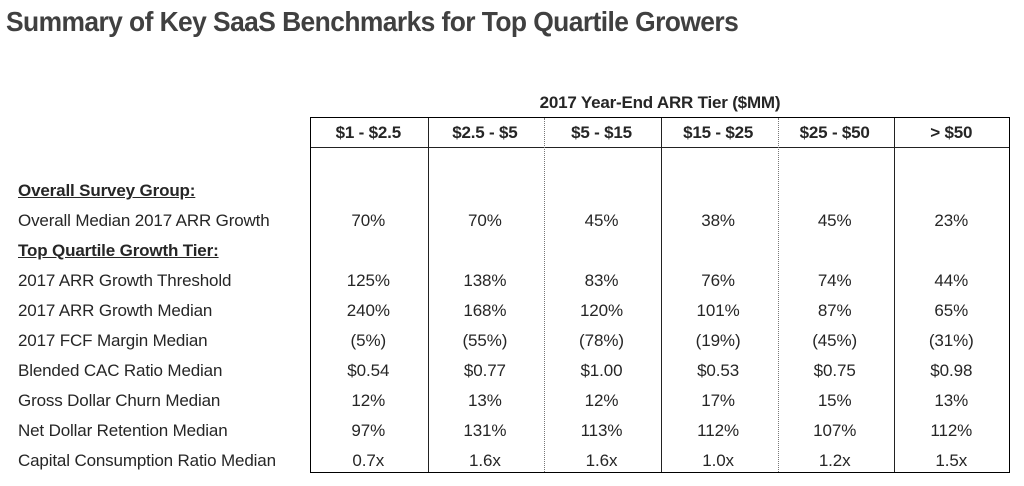 The width and height of the screenshot is (1024, 486). I want to click on column-header: > $50, so click(951, 132).